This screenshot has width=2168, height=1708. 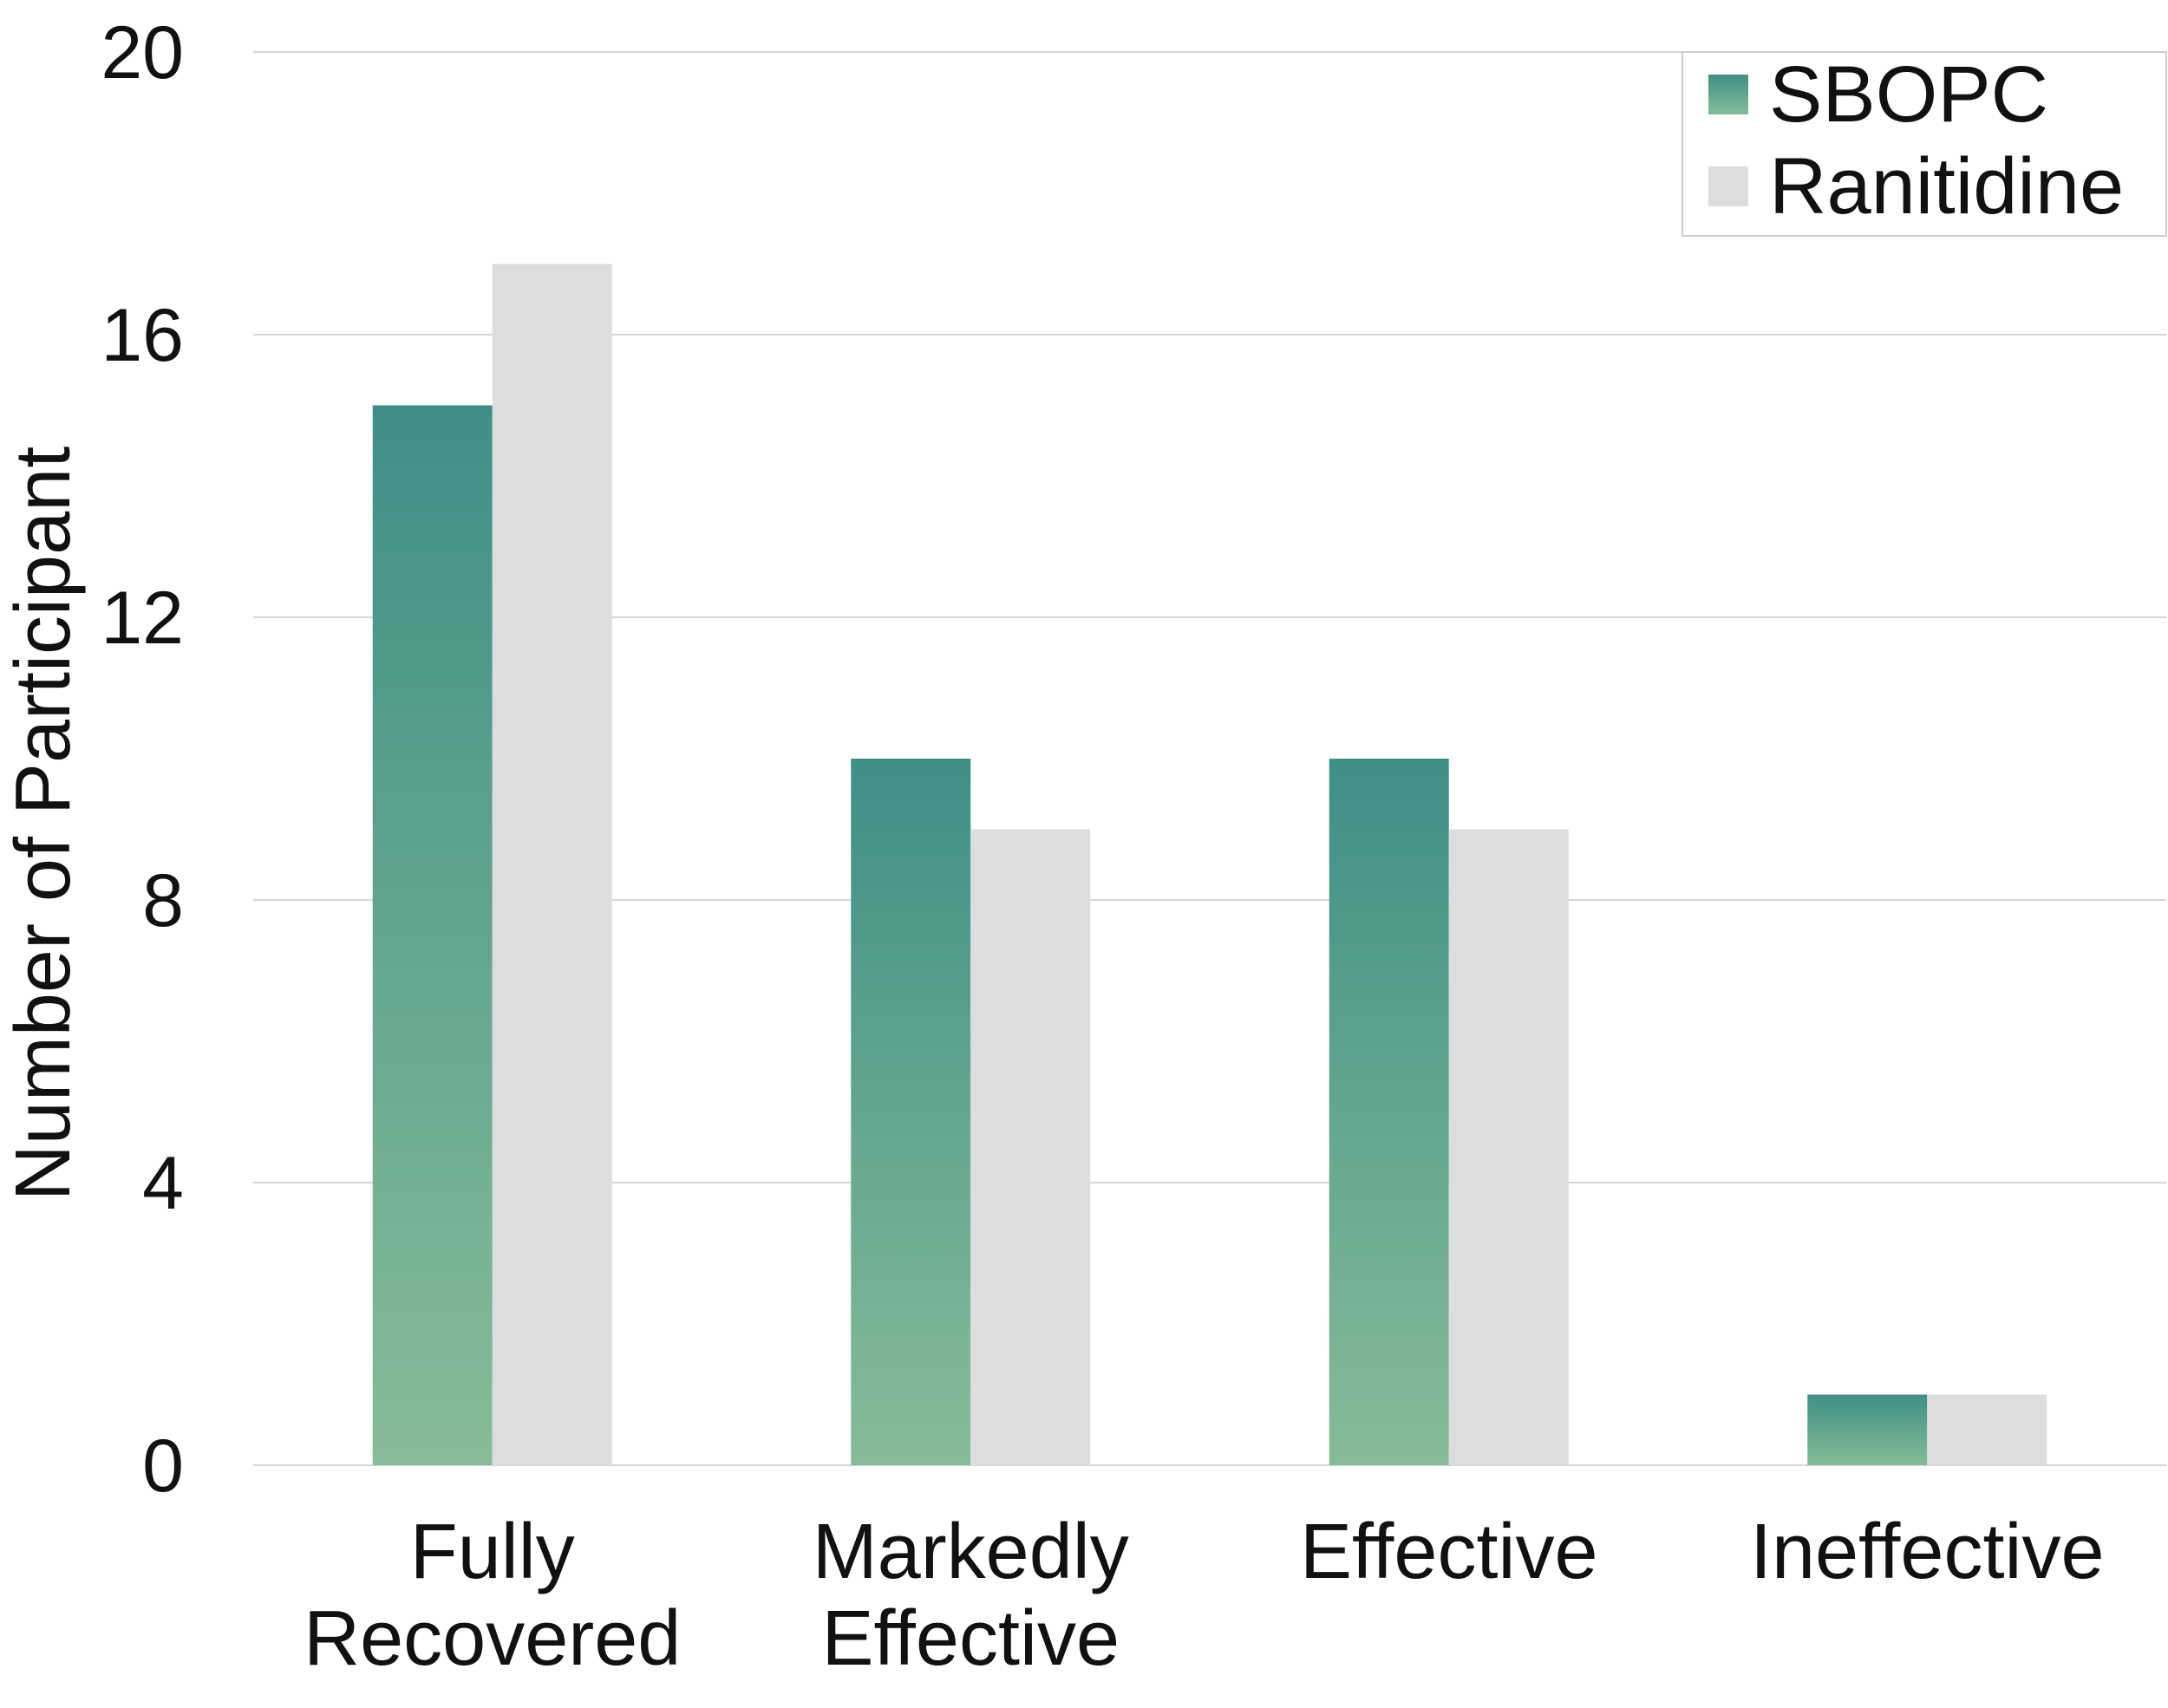 I want to click on legend: SBOPC Ranitidine, so click(x=1924, y=143).